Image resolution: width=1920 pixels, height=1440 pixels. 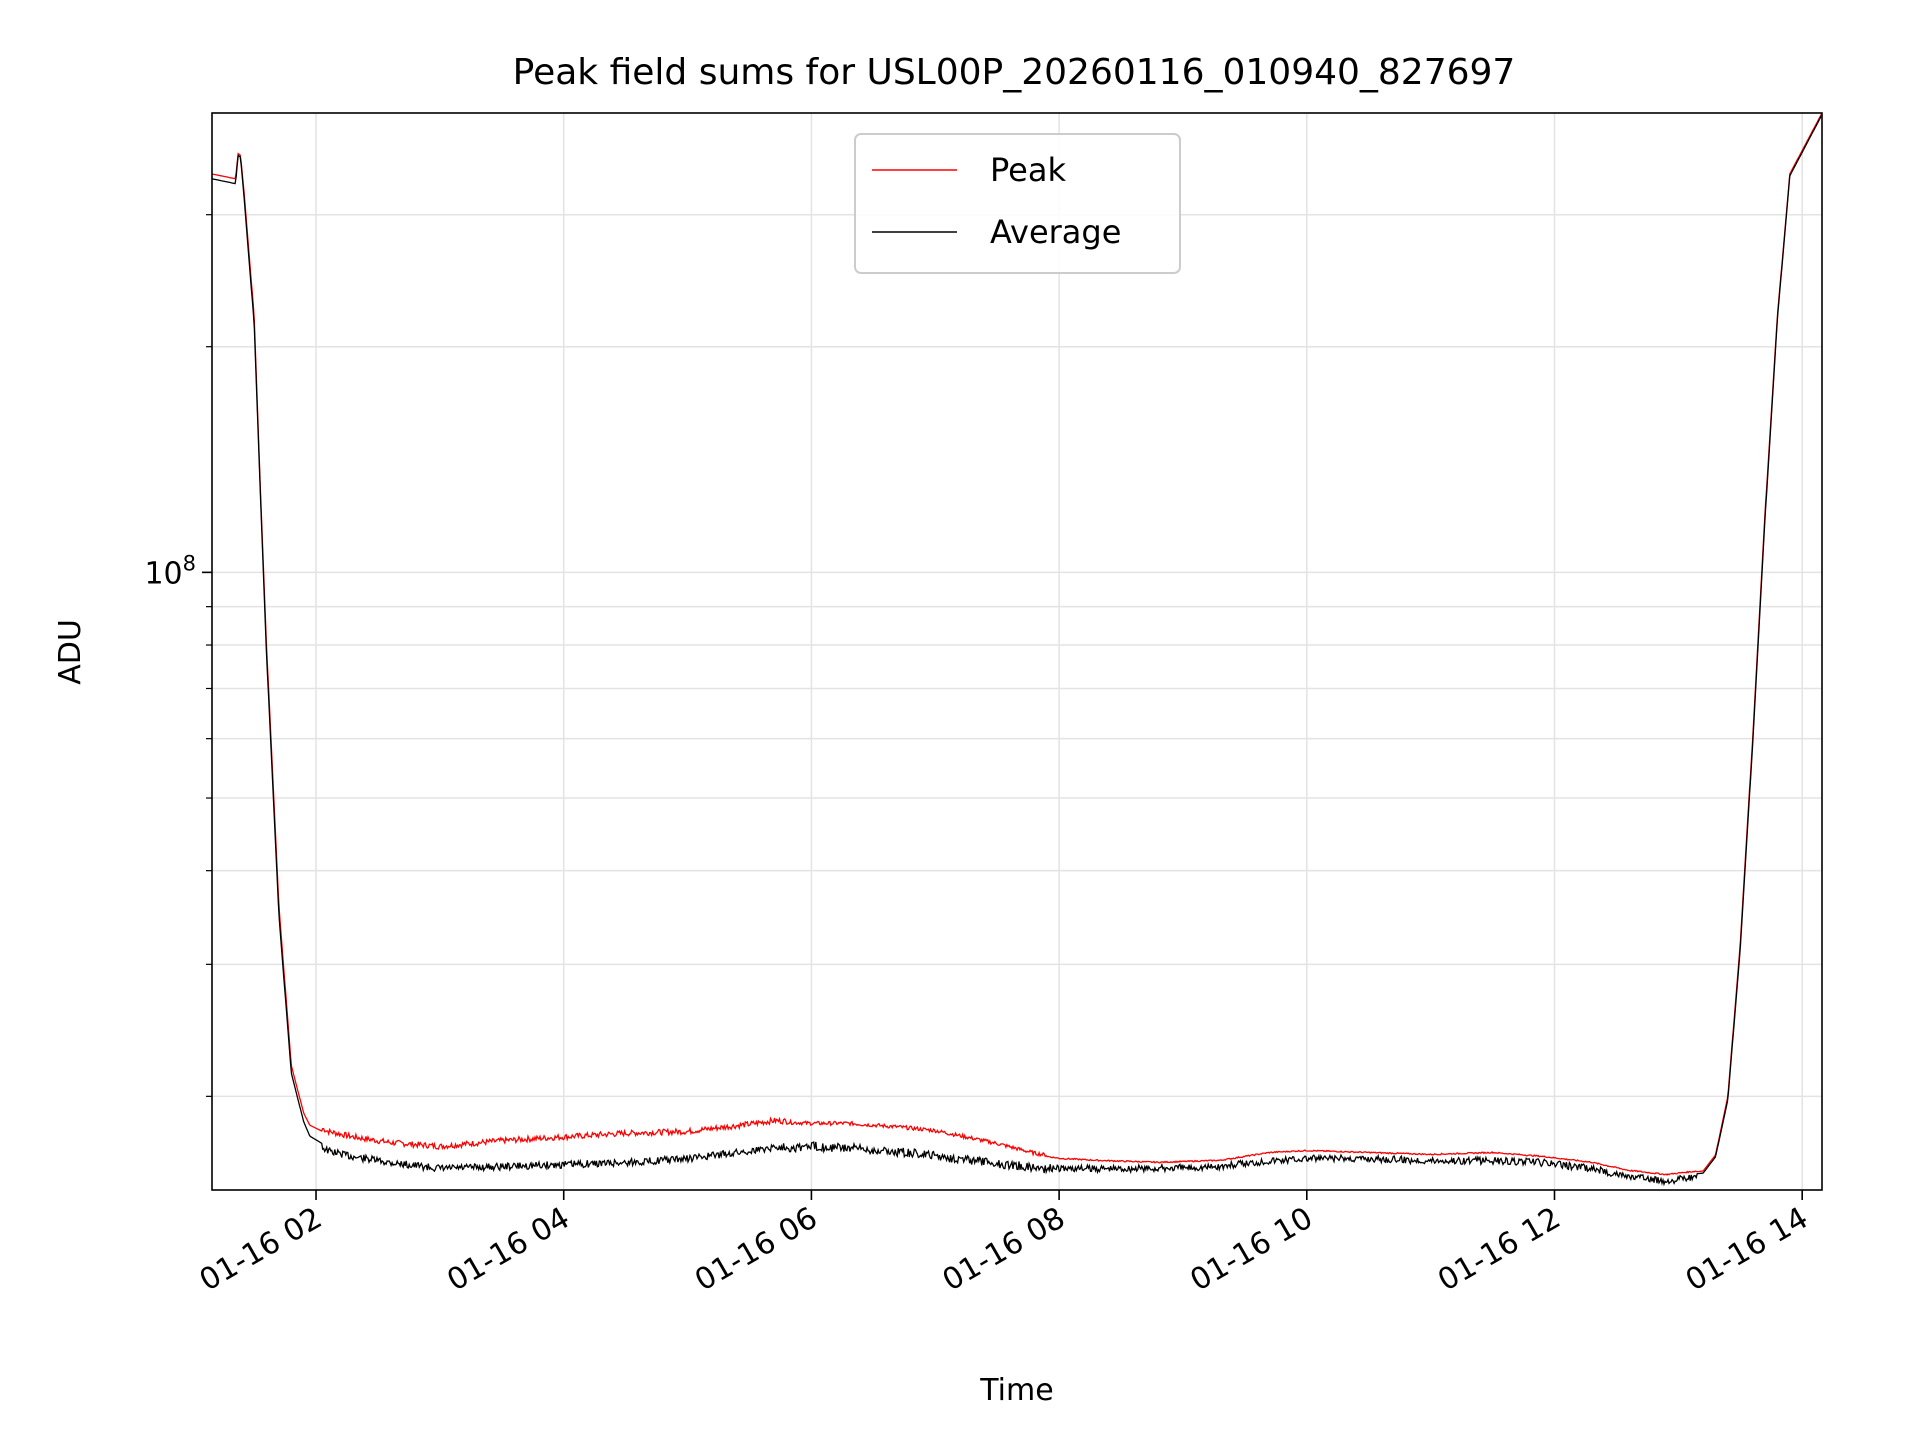 What do you see at coordinates (1028, 170) in the screenshot?
I see `legend-label-peak: Peak` at bounding box center [1028, 170].